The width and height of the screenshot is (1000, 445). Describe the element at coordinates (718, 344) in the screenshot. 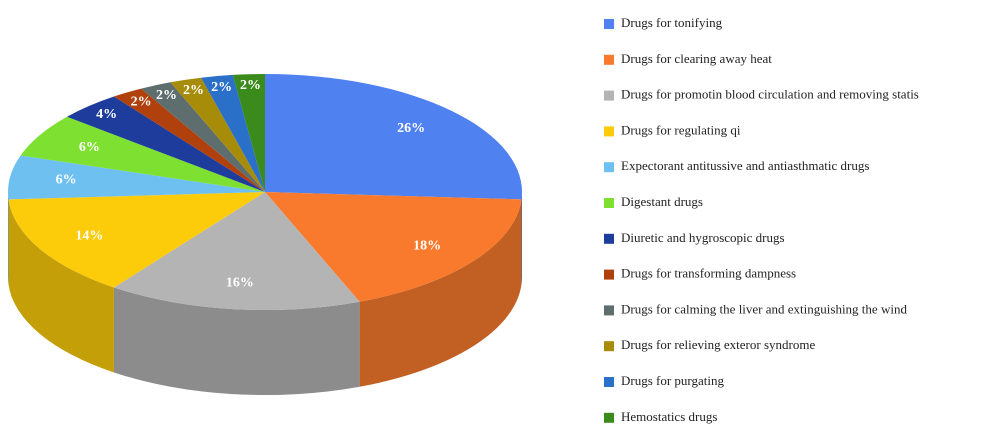

I see `legend-label: Drugs for relieving exteror syndrome` at that location.